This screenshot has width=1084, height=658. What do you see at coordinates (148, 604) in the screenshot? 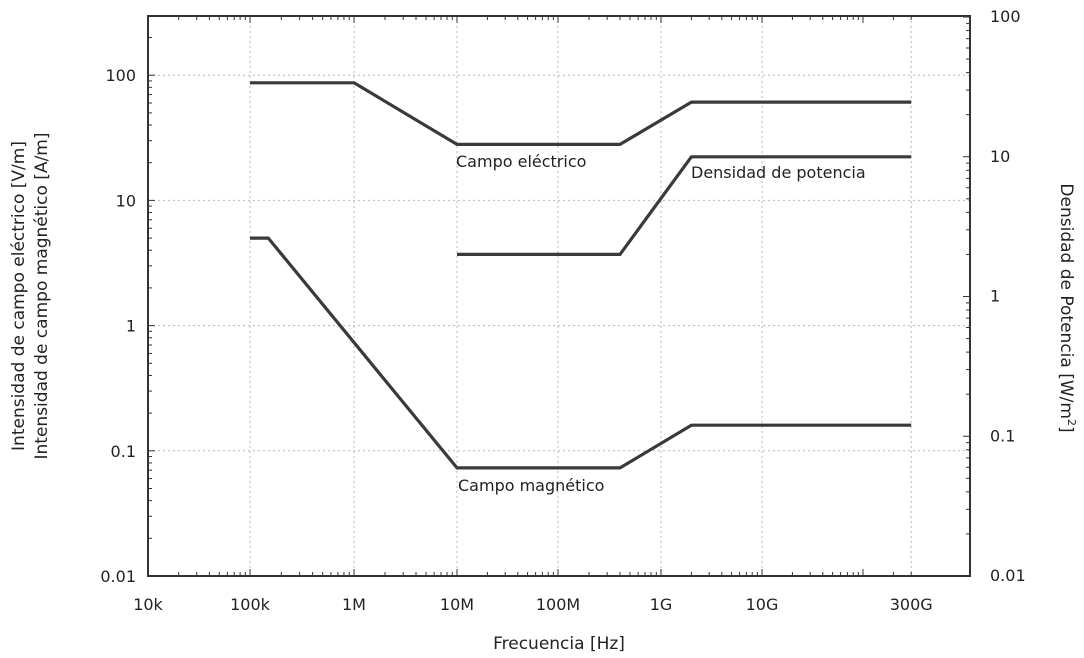
I see `x-tick-label: 10k` at bounding box center [148, 604].